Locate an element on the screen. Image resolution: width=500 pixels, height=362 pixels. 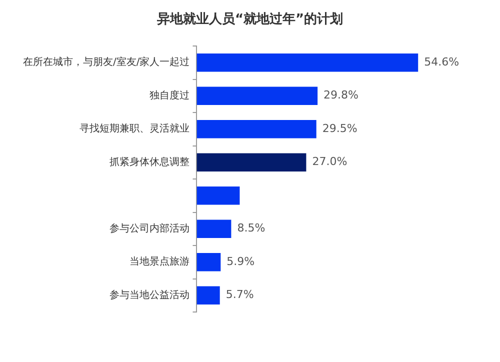
data-label: 27.0% is located at coordinates (330, 161).